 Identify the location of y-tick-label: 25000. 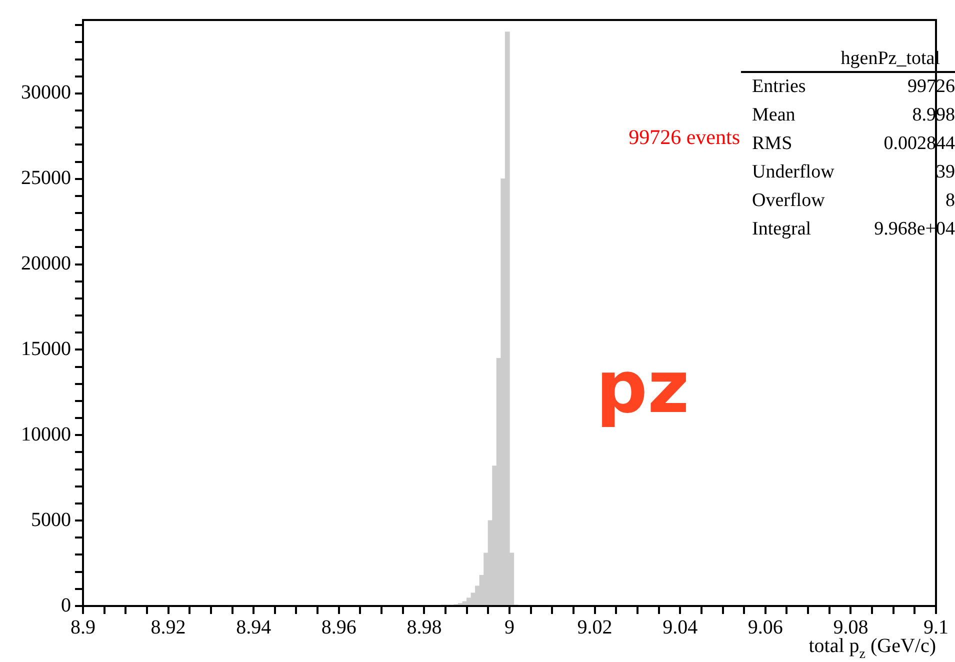
(46, 178).